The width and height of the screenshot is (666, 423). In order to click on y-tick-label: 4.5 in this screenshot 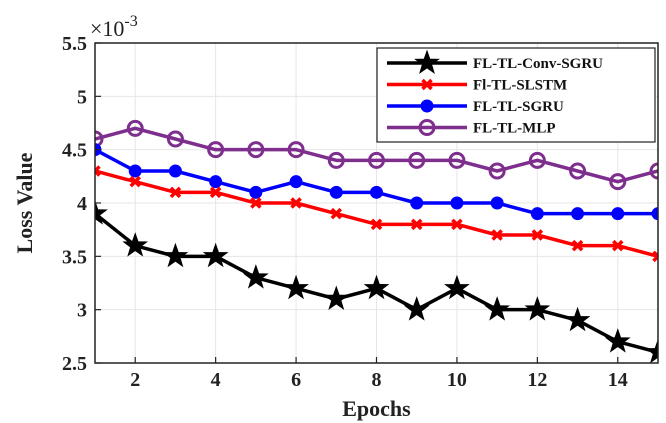, I will do `click(74, 151)`.